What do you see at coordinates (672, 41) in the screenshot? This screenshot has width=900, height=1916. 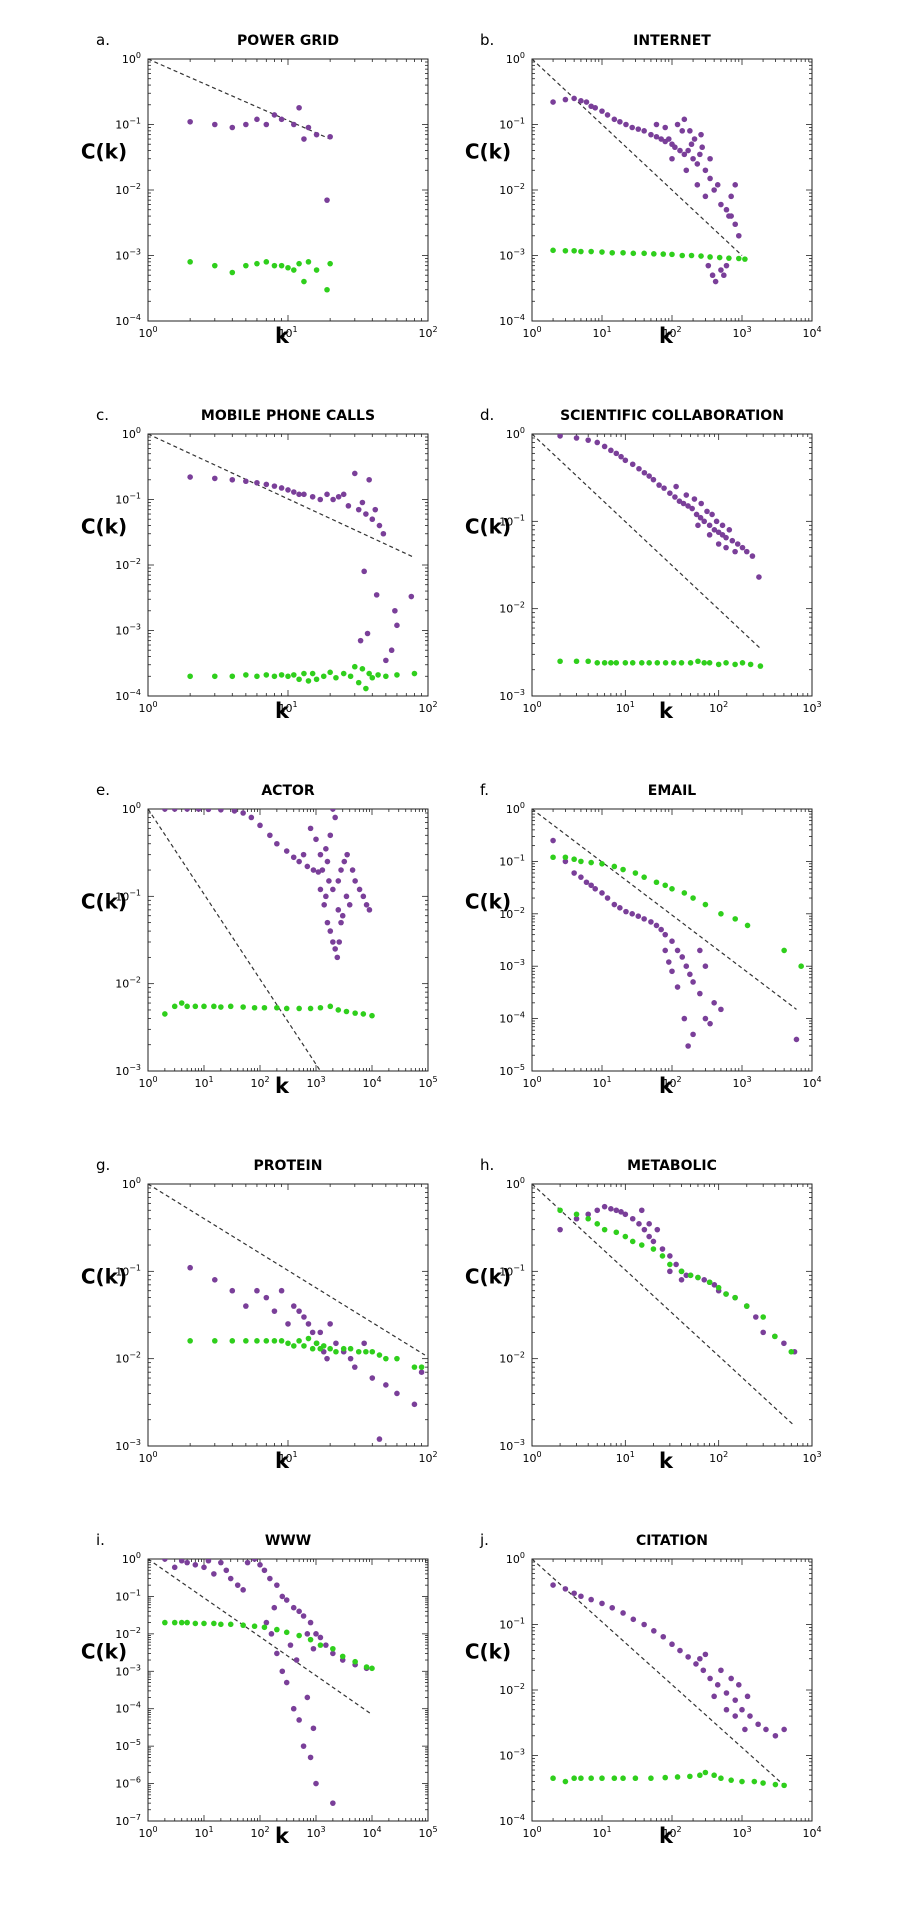 I see `chart-title: INTERNET` at bounding box center [672, 41].